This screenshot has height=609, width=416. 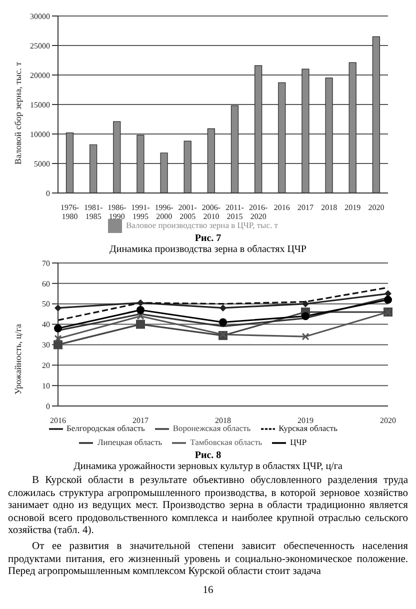 What do you see at coordinates (40, 16) in the screenshot?
I see `y-tick-label: 30000` at bounding box center [40, 16].